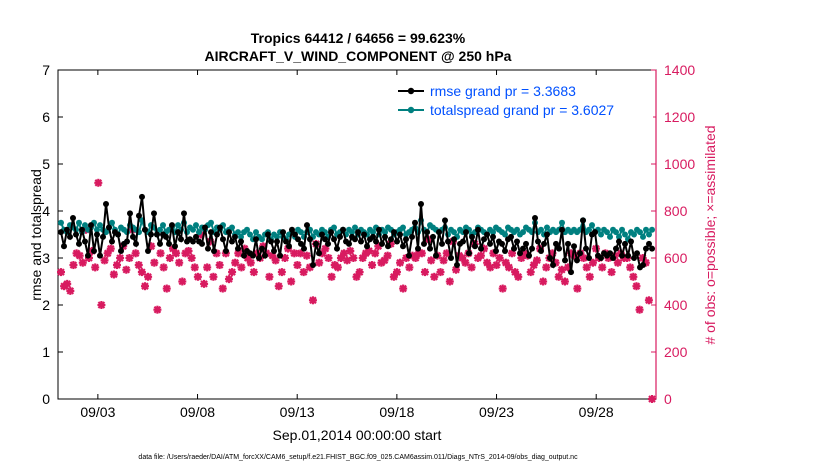 The height and width of the screenshot is (470, 830). What do you see at coordinates (97, 412) in the screenshot?
I see `x-tick-label: 09/03` at bounding box center [97, 412].